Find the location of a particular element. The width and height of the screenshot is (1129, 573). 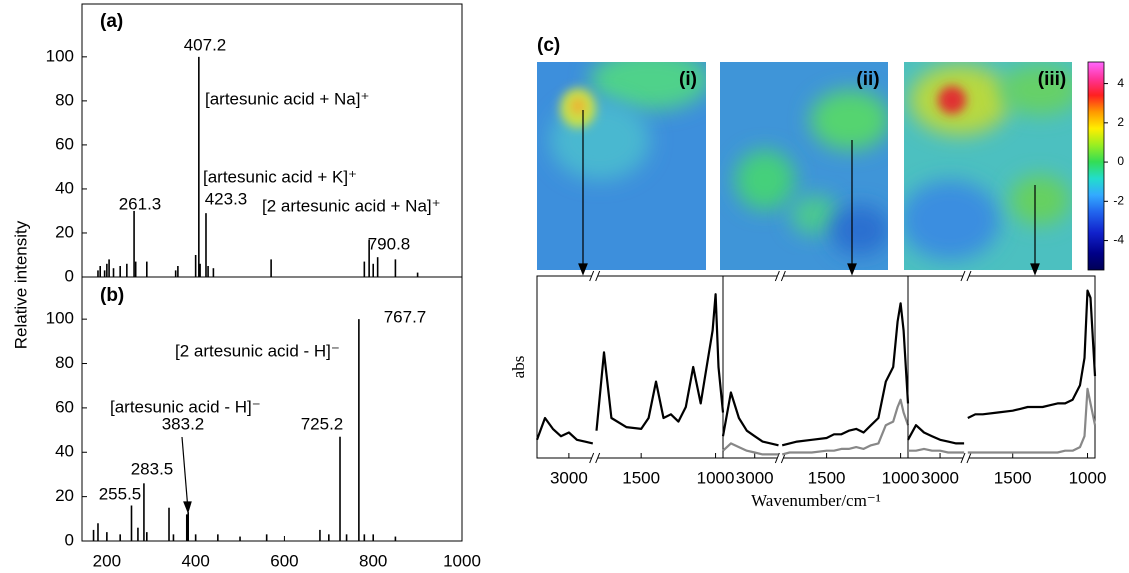

image-label: (iii) is located at coordinates (1052, 79).